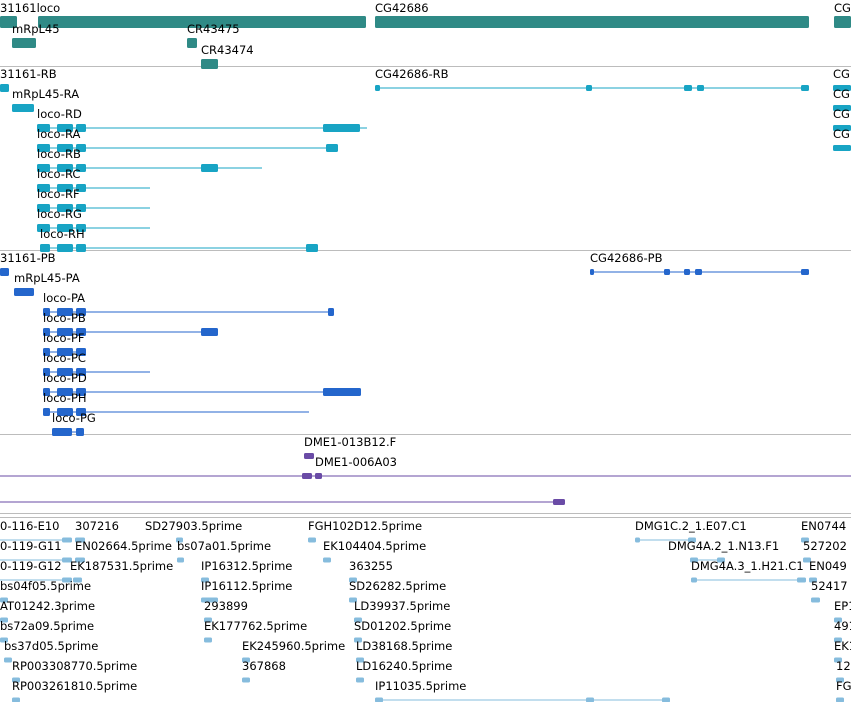 Image resolution: width=851 pixels, height=702 pixels. I want to click on feature: SD01202.5prime, so click(402, 631).